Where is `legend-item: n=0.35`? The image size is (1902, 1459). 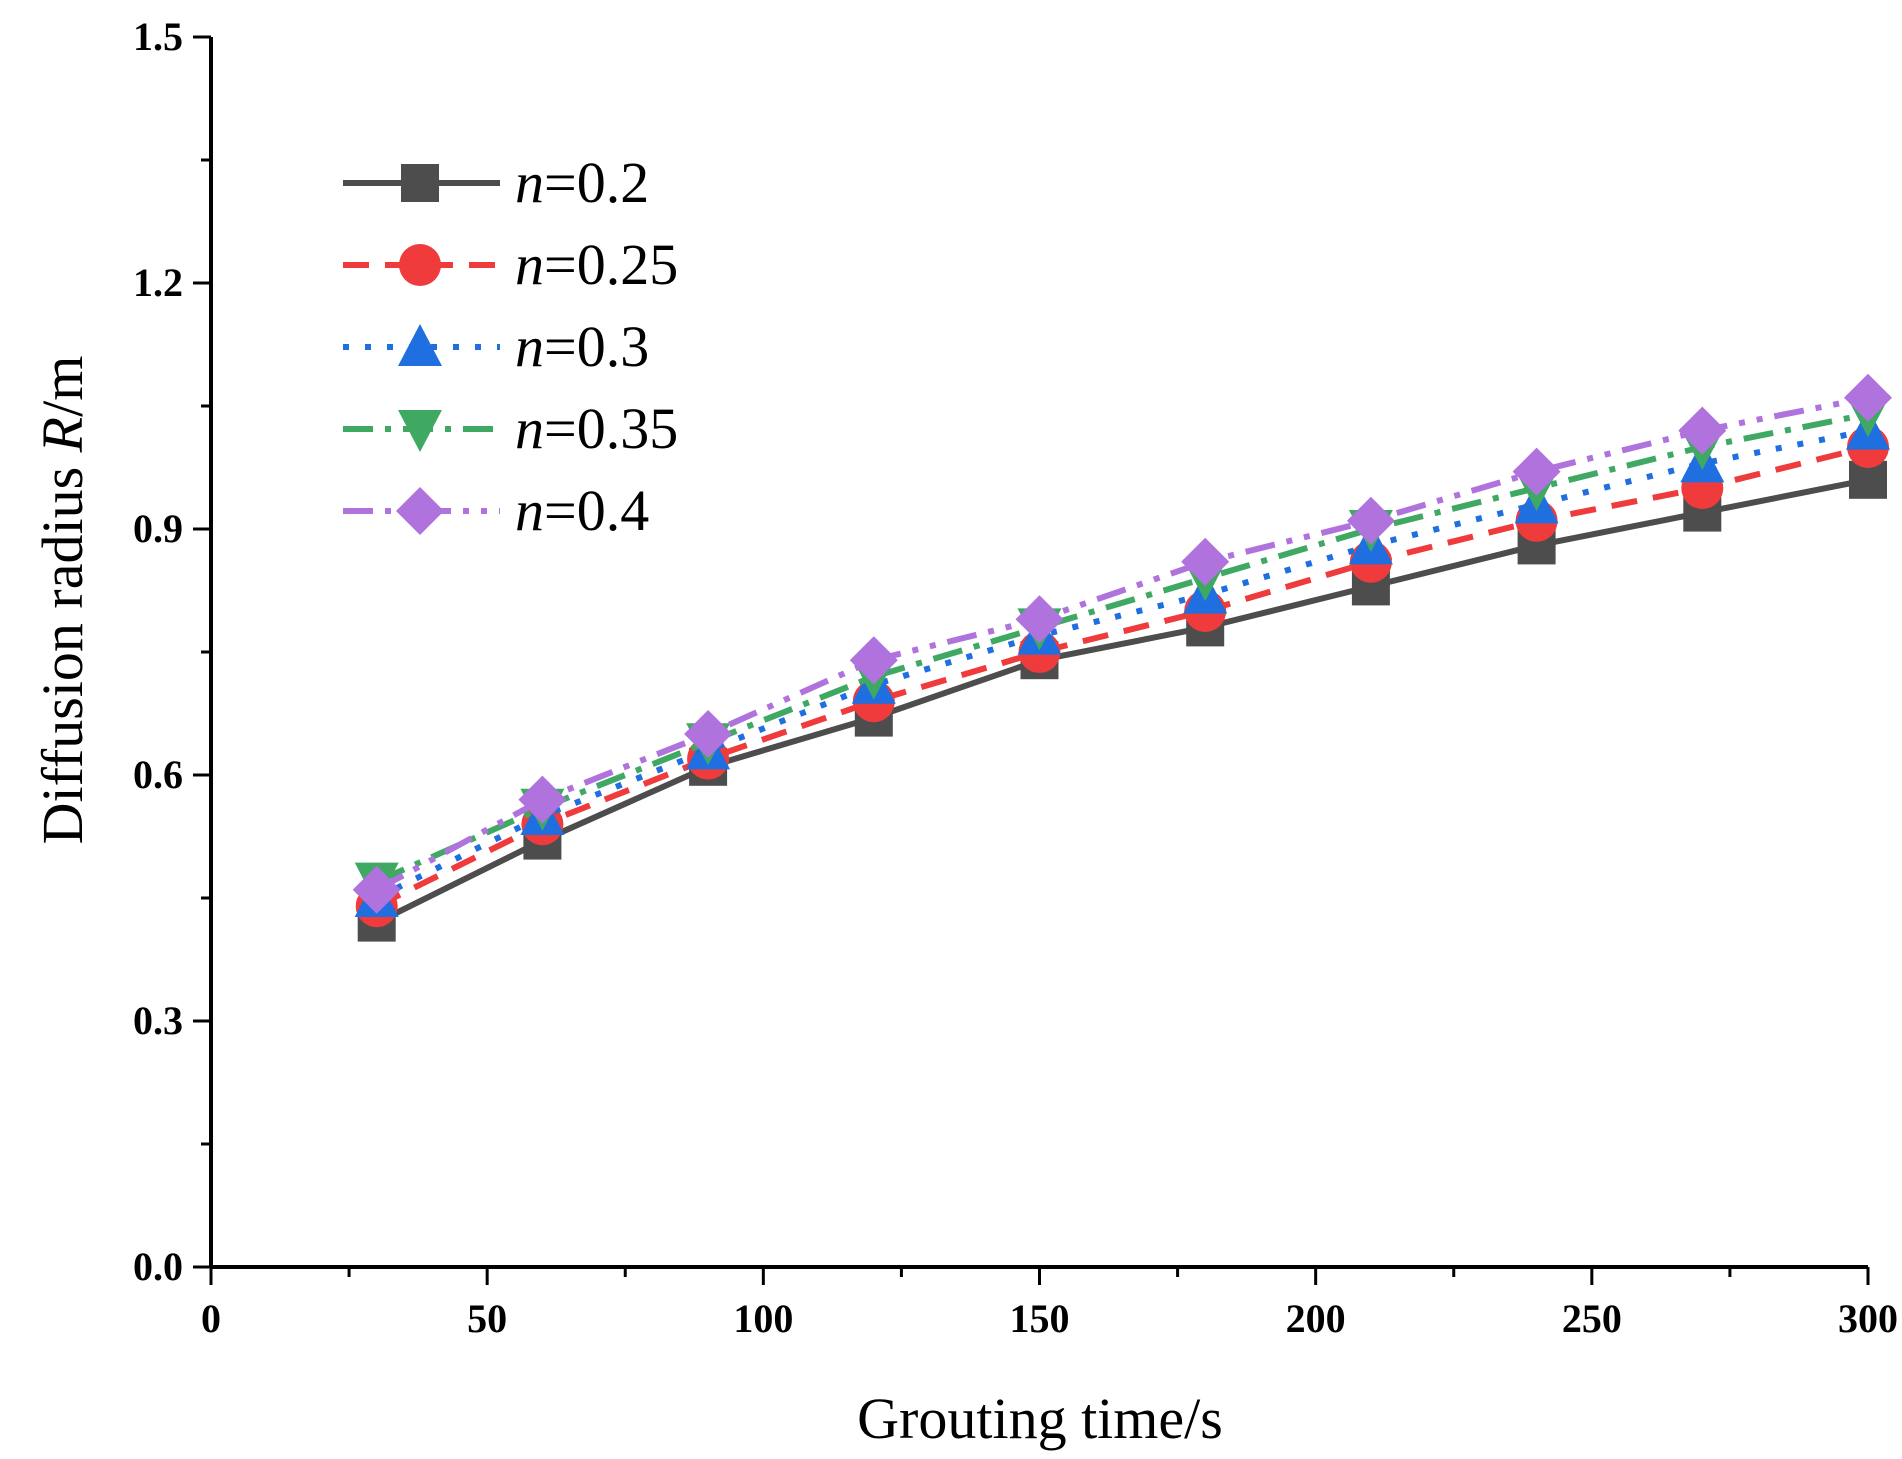 legend-item: n=0.35 is located at coordinates (510, 428).